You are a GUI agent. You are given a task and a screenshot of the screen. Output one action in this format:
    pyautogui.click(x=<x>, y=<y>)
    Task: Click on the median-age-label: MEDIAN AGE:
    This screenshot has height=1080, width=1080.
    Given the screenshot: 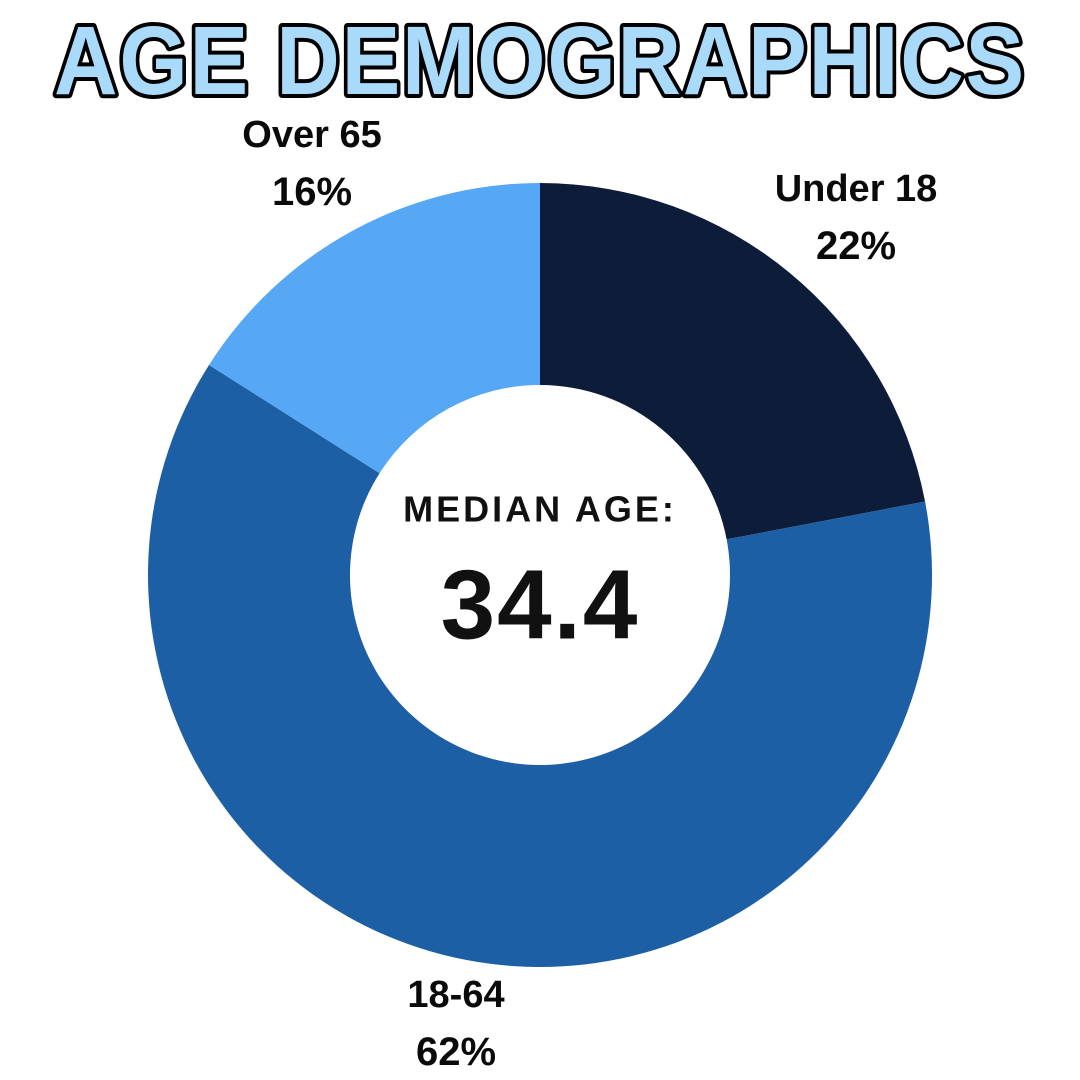 What is the action you would take?
    pyautogui.click(x=540, y=509)
    